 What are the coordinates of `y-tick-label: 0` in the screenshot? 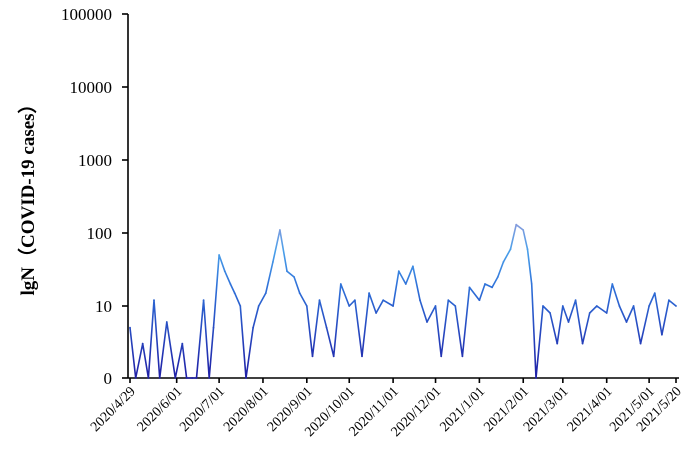 It's located at (108, 378).